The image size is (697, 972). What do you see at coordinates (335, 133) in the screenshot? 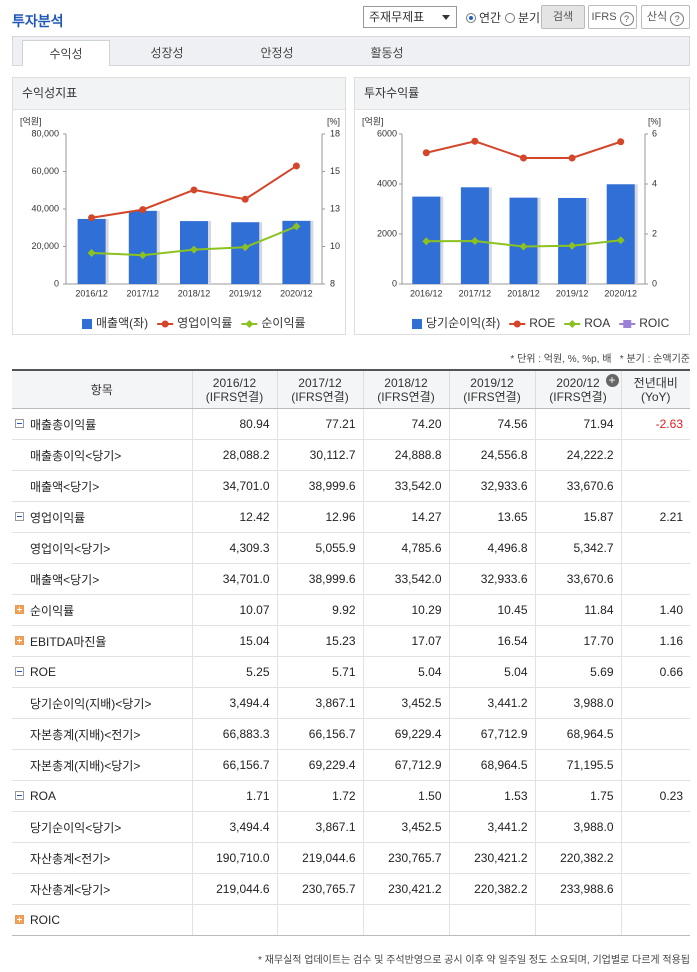
I see `y-tick-label: 18` at bounding box center [335, 133].